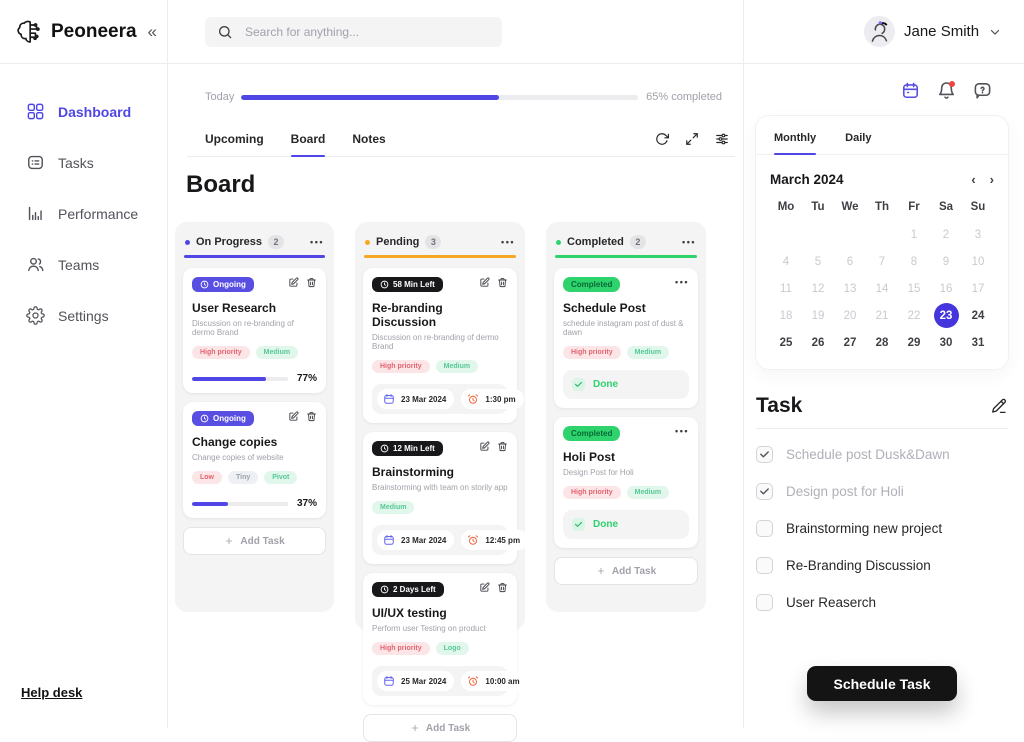 This screenshot has height=742, width=1024. I want to click on calendar-day: 15, so click(914, 288).